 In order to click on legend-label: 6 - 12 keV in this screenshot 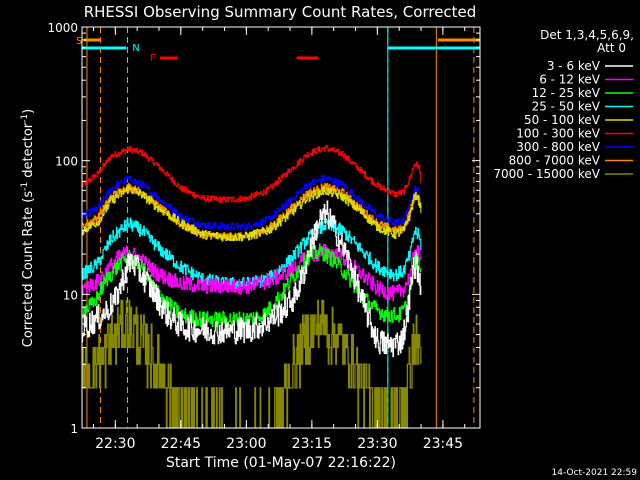, I will do `click(570, 80)`.